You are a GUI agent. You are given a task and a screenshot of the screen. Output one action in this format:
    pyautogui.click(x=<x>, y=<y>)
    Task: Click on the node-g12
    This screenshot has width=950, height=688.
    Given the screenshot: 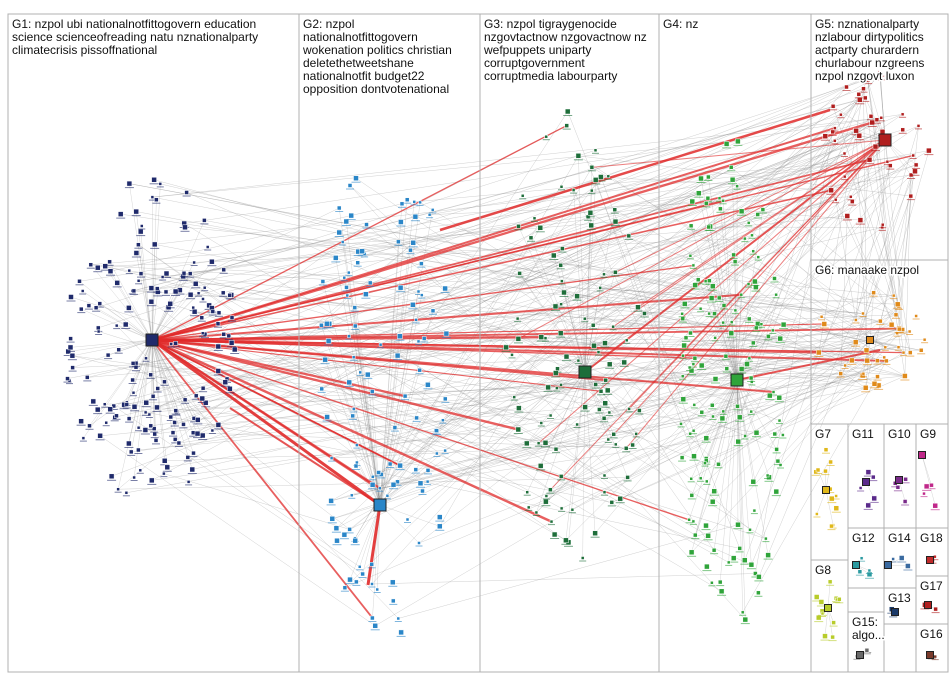 What is the action you would take?
    pyautogui.click(x=861, y=558)
    